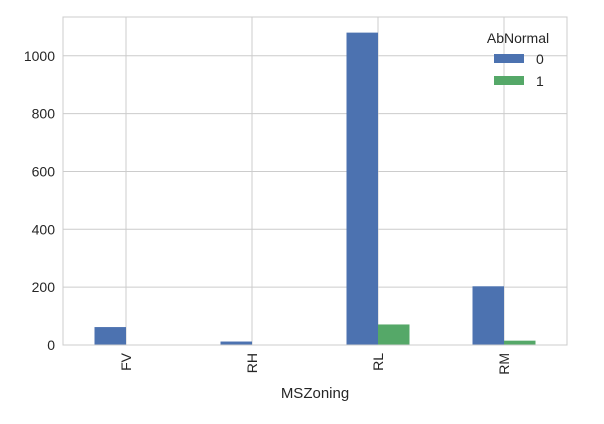 Image resolution: width=604 pixels, height=424 pixels. What do you see at coordinates (488, 315) in the screenshot?
I see `bar-0-RM` at bounding box center [488, 315].